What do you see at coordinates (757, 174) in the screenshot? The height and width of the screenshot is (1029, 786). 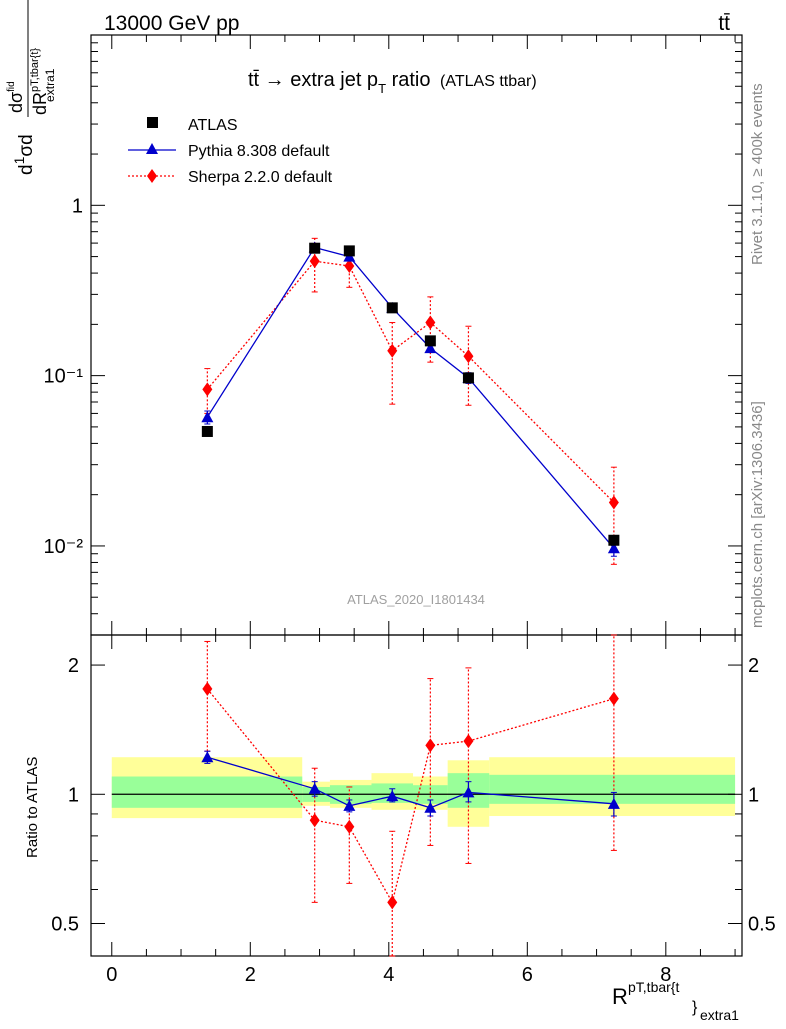 I see `rivet-label: Rivet 3.1.10, ≥ 400k events` at bounding box center [757, 174].